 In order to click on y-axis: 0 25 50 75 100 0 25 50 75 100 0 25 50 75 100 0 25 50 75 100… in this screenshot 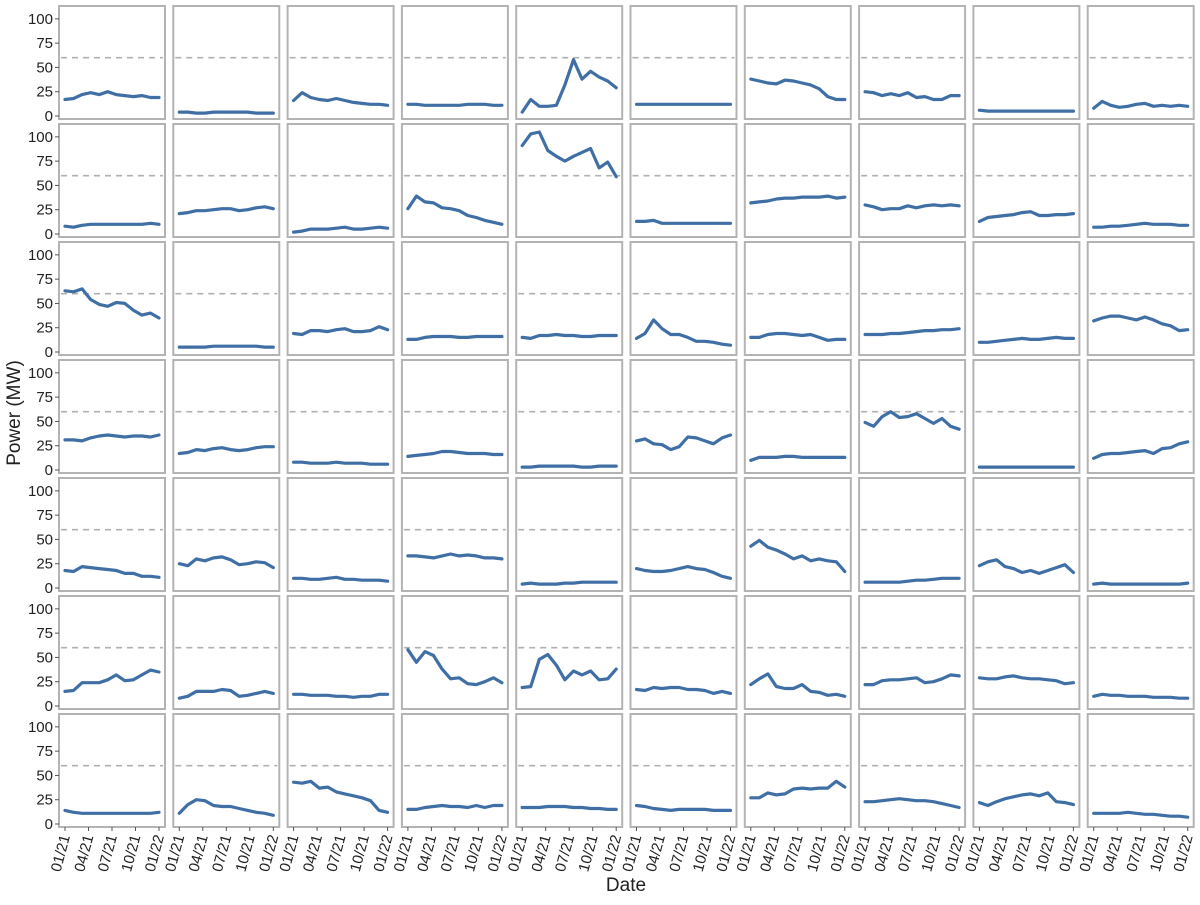, I will do `click(43, 422)`.